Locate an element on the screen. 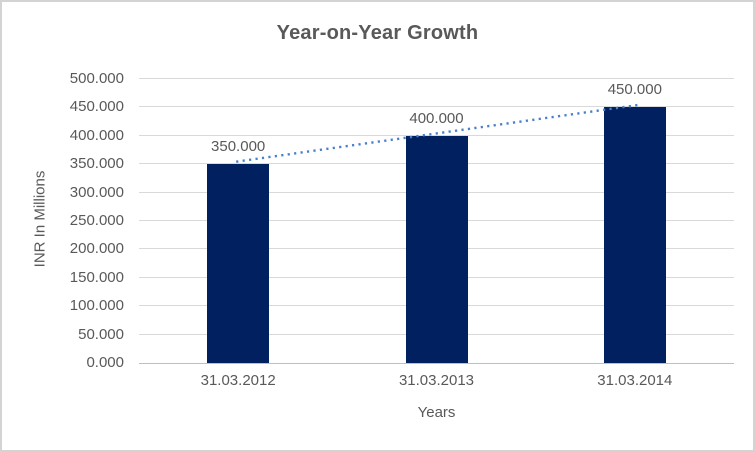 This screenshot has height=452, width=755. data-label: 450.000 is located at coordinates (634, 90).